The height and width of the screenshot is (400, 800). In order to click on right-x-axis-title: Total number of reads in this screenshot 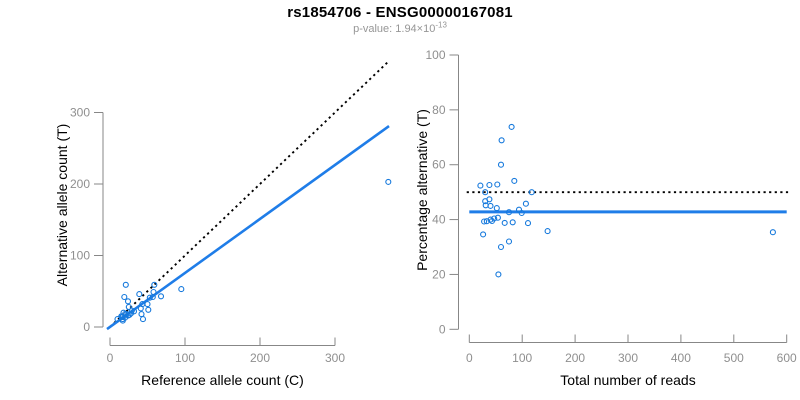, I will do `click(627, 380)`.